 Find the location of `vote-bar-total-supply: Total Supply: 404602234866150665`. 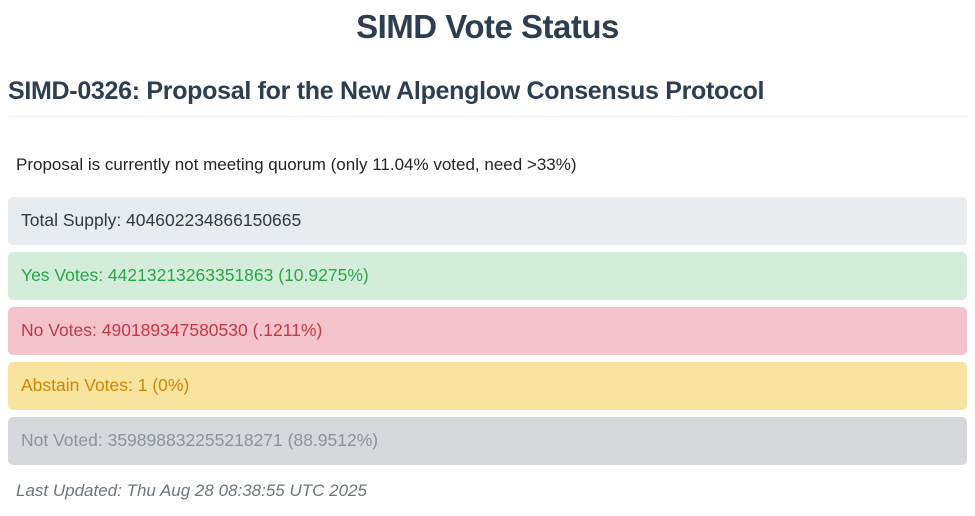

vote-bar-total-supply: Total Supply: 404602234866150665 is located at coordinates (487, 220).